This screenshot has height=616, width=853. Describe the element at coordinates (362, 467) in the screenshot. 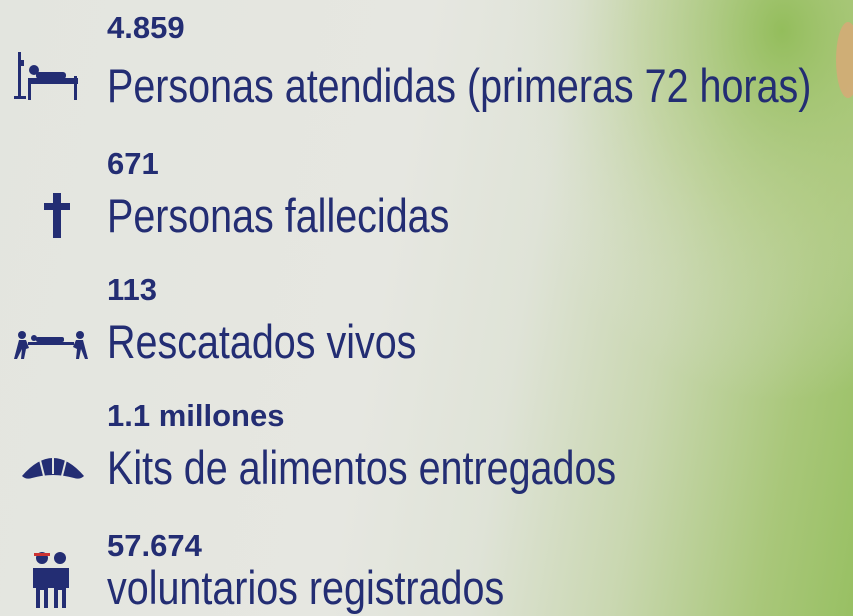

I see `item-label: Kits de alimentos entregados` at that location.